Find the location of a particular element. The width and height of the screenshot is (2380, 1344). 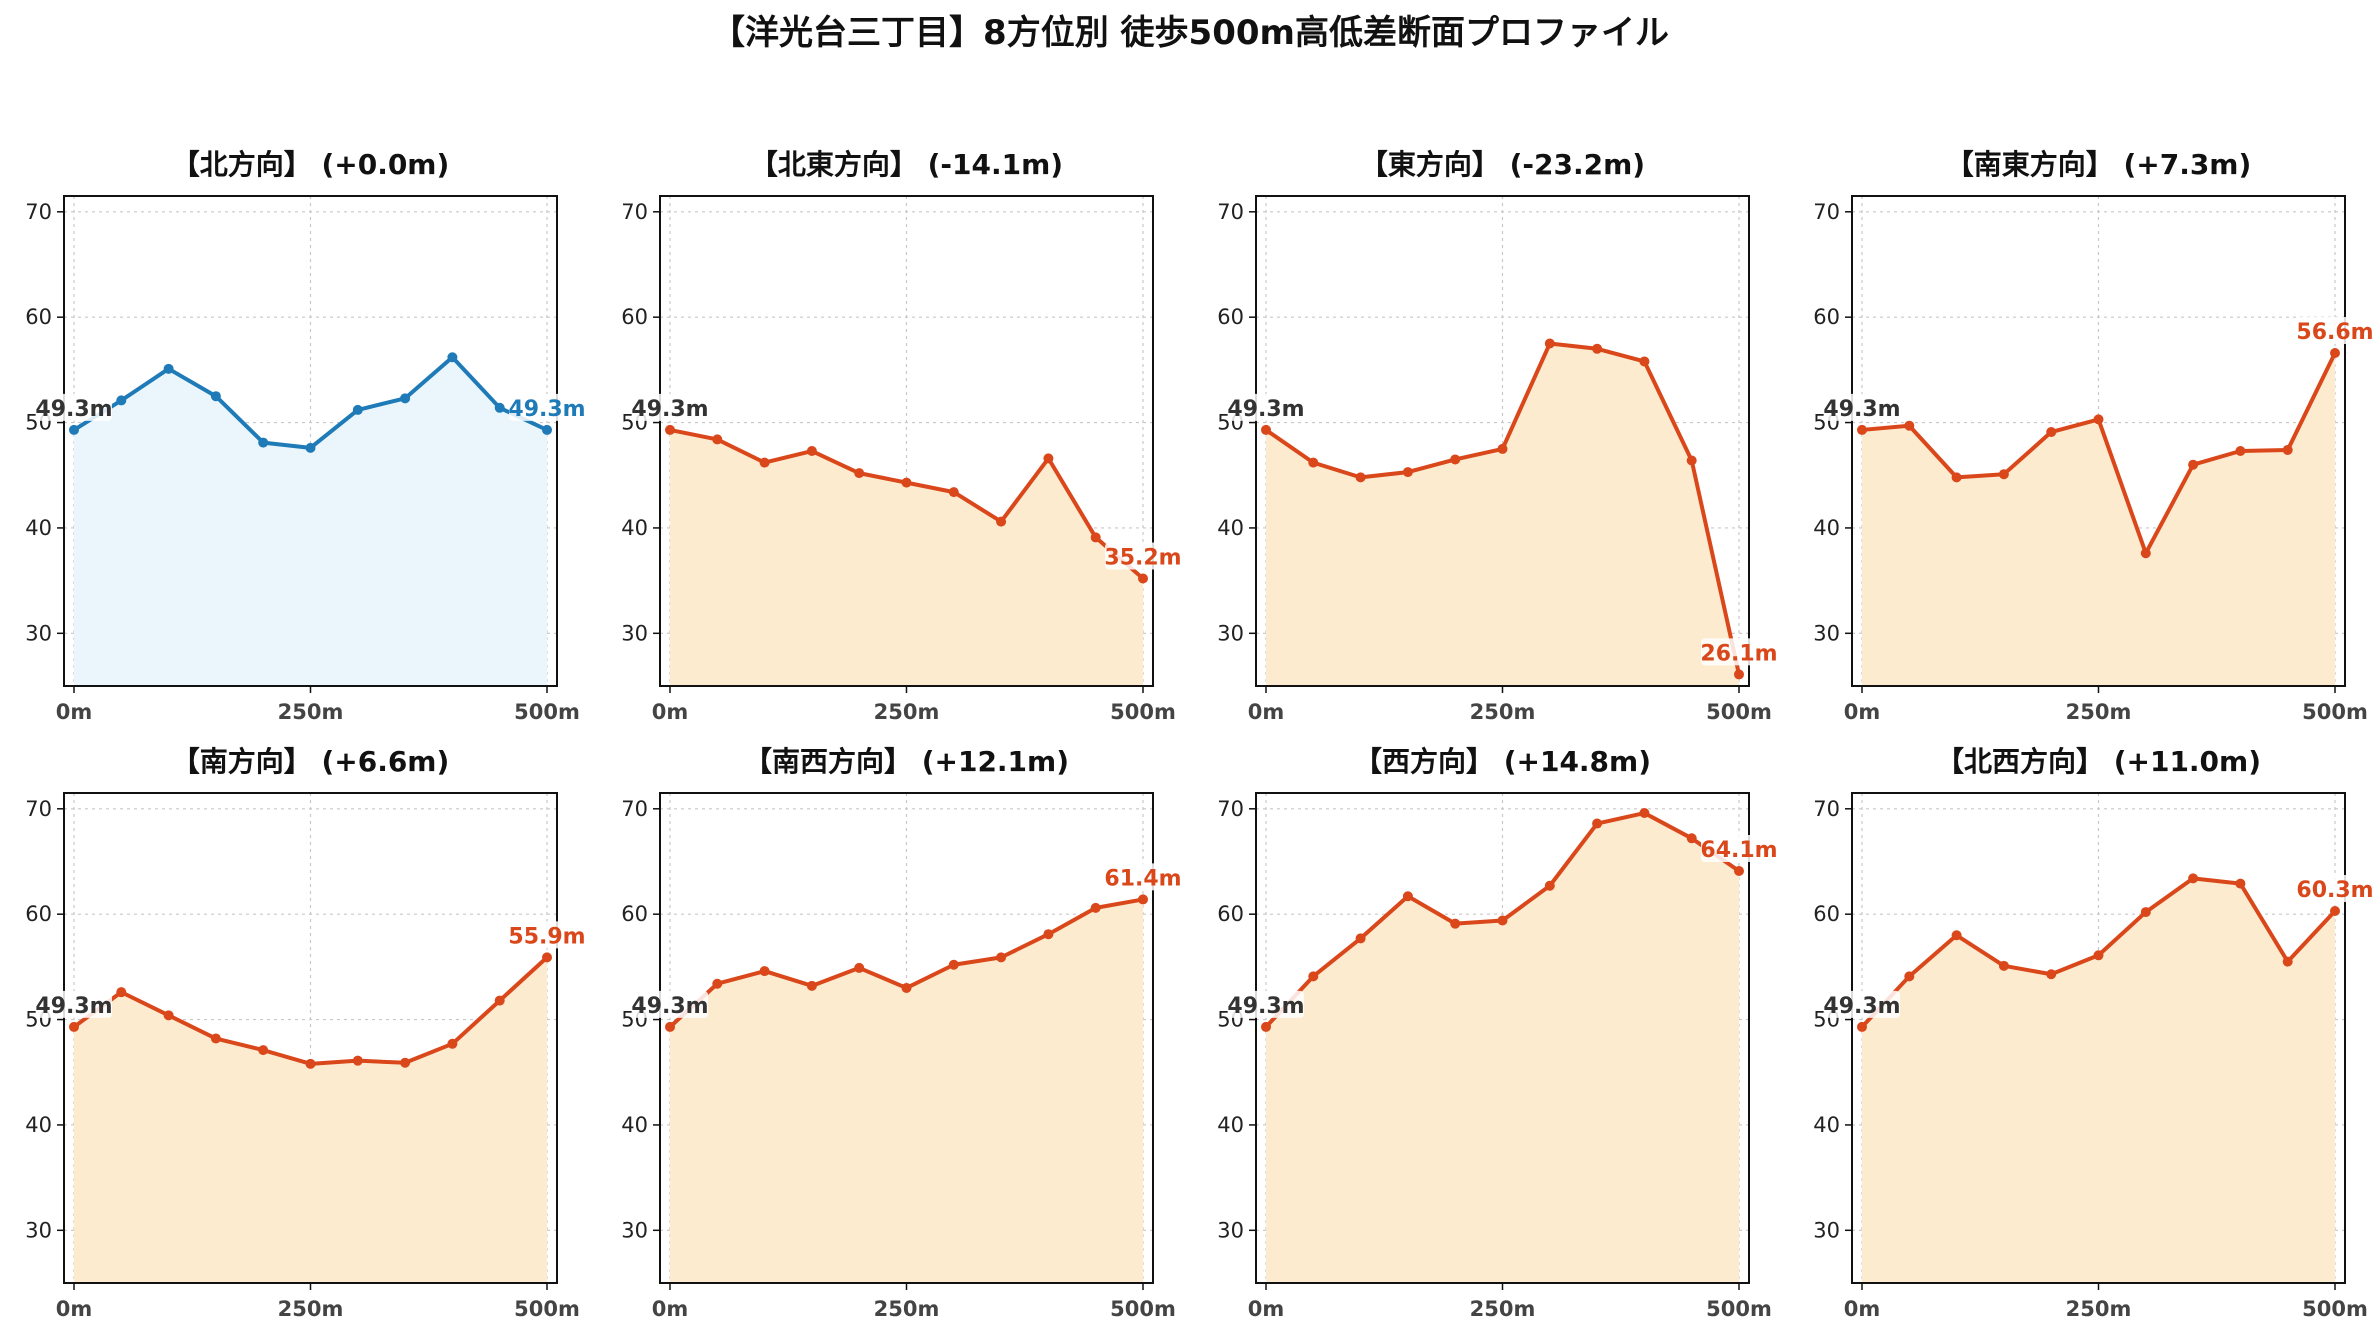

end-elevation-label: 35.2m is located at coordinates (1142, 558).